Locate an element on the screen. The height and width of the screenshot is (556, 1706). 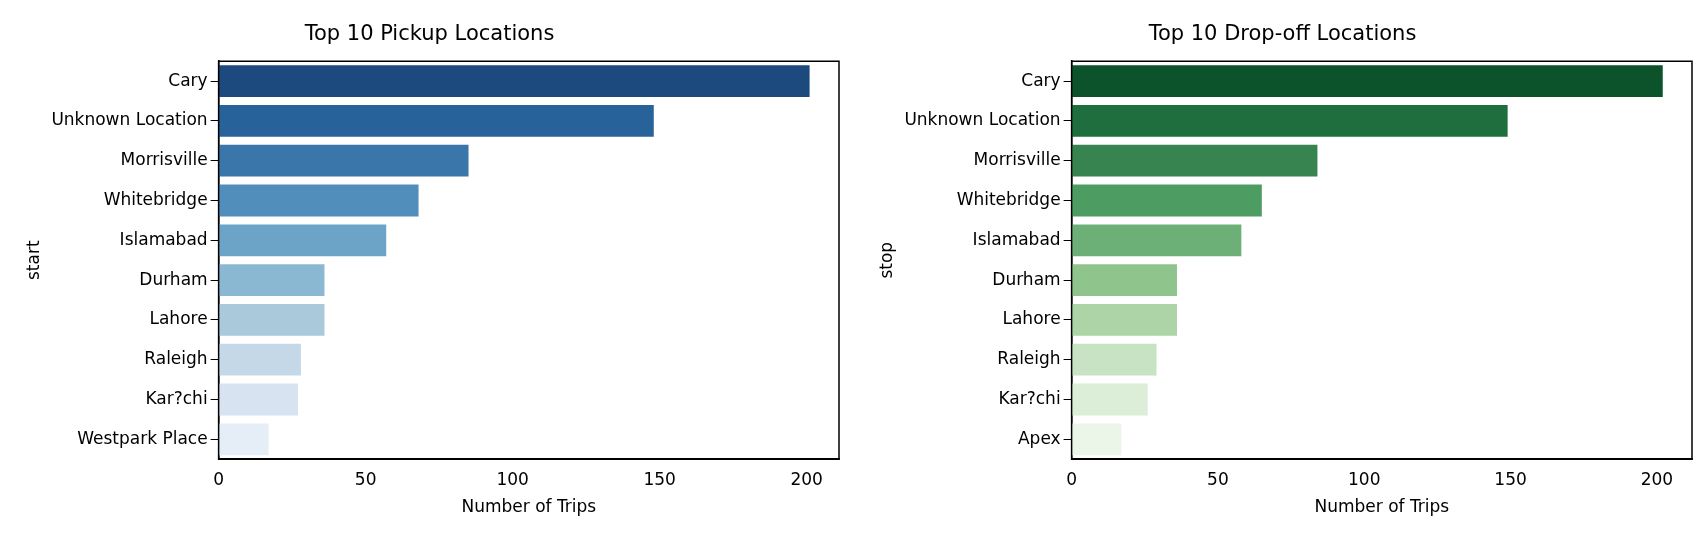
y-axis-title: start is located at coordinates (32, 260).